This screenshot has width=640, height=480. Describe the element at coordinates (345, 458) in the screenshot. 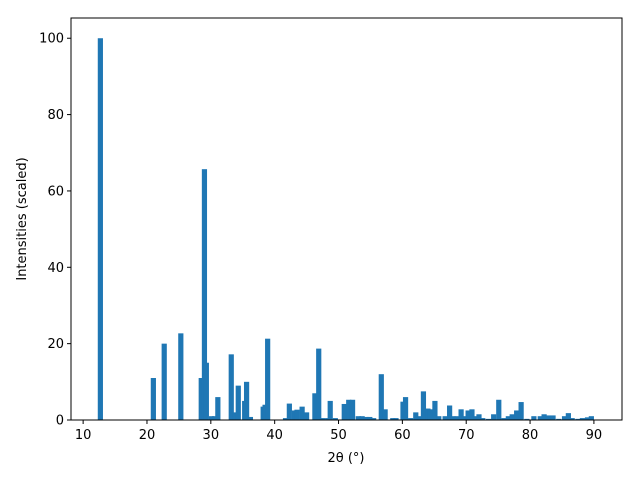

I see `x-axis-label: 2θ (°)` at that location.